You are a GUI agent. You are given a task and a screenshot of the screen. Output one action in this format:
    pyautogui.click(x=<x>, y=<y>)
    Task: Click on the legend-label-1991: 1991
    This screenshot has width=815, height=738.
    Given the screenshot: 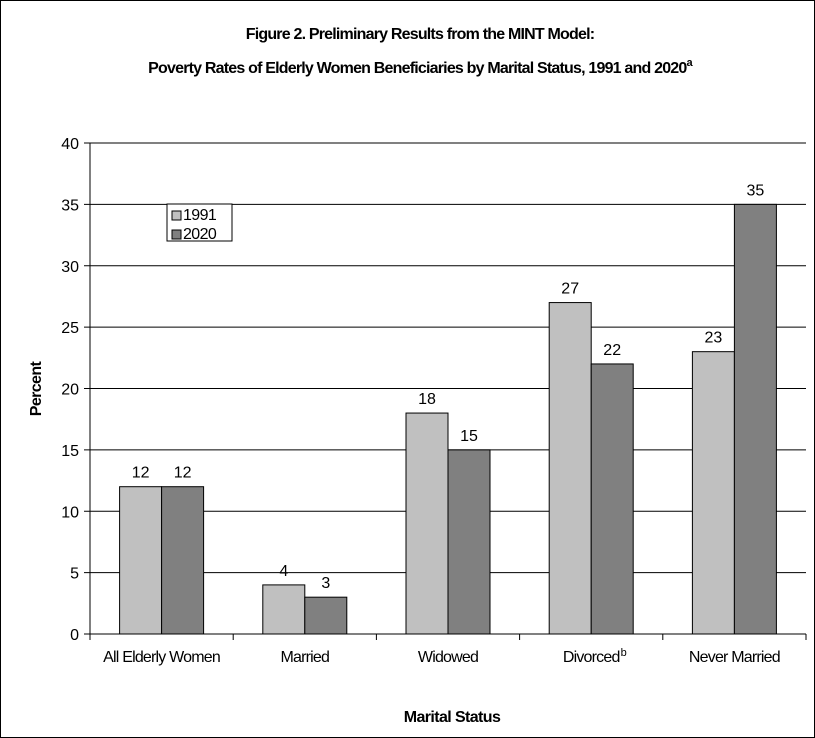 What is the action you would take?
    pyautogui.click(x=200, y=215)
    